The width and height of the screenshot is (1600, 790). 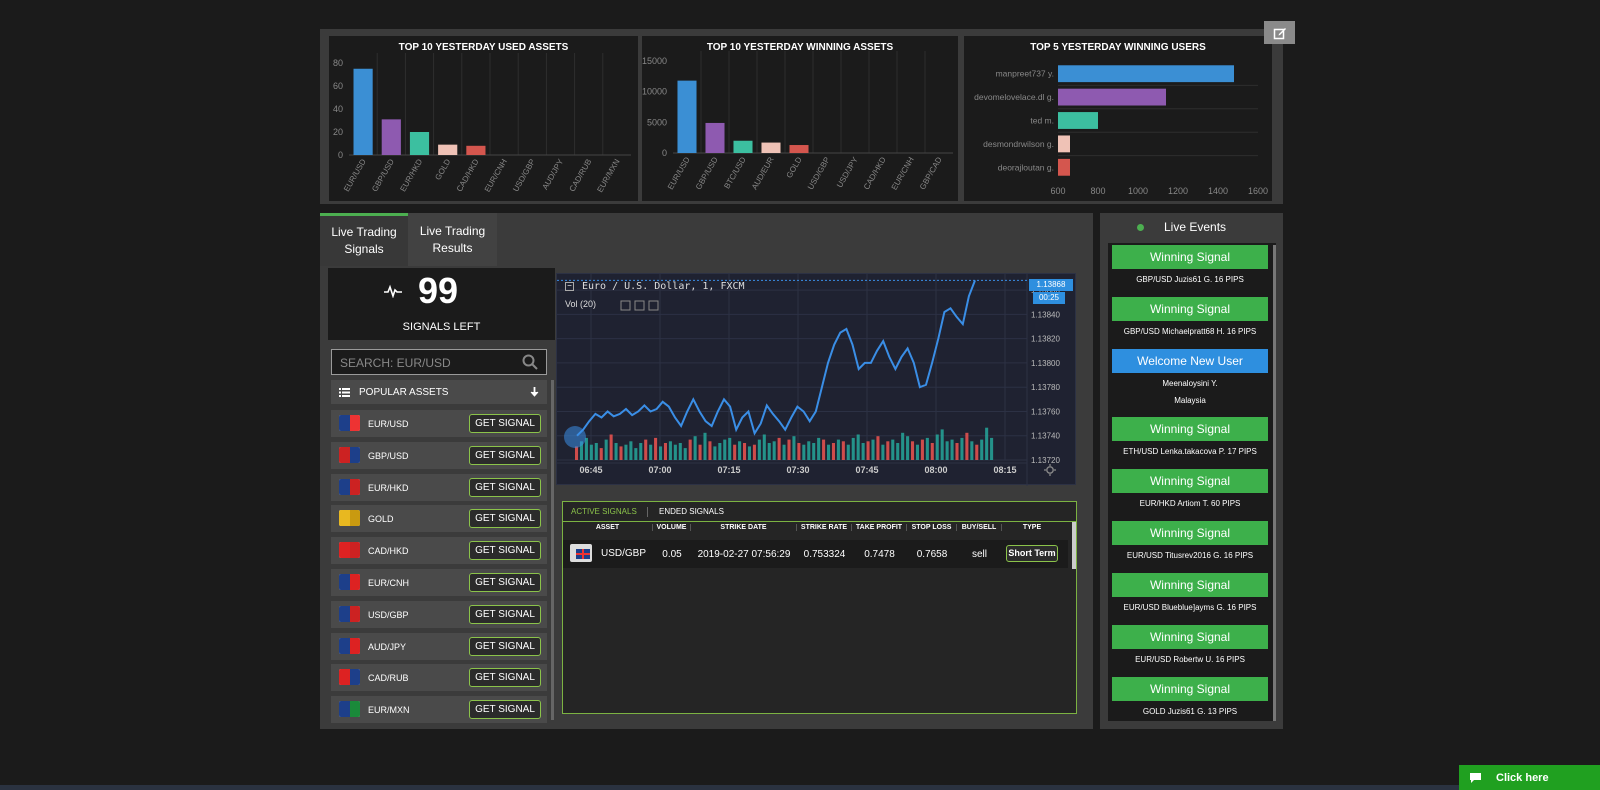 What do you see at coordinates (452, 239) in the screenshot?
I see `tab-live-trading-results: Live Trading Results` at bounding box center [452, 239].